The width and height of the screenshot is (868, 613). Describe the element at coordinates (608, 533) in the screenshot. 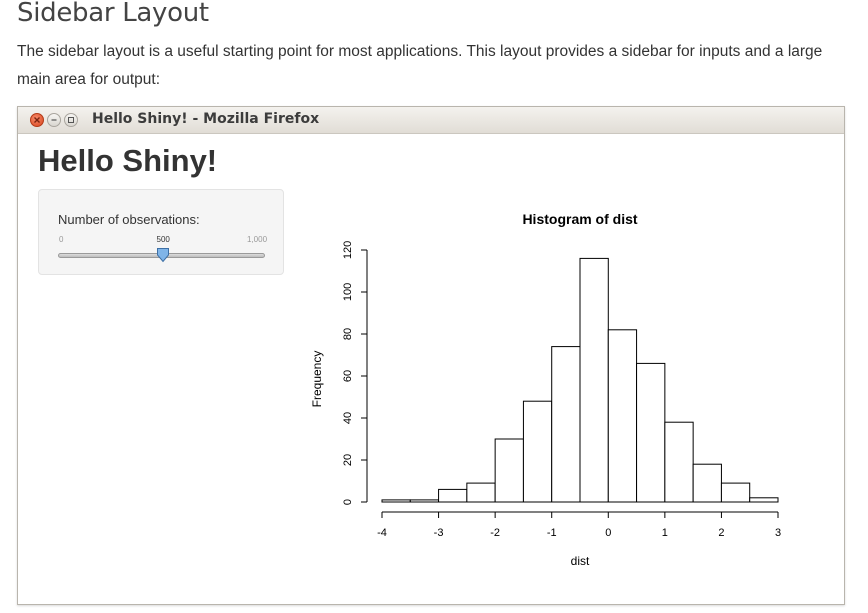

I see `x-tick-label: 0` at that location.